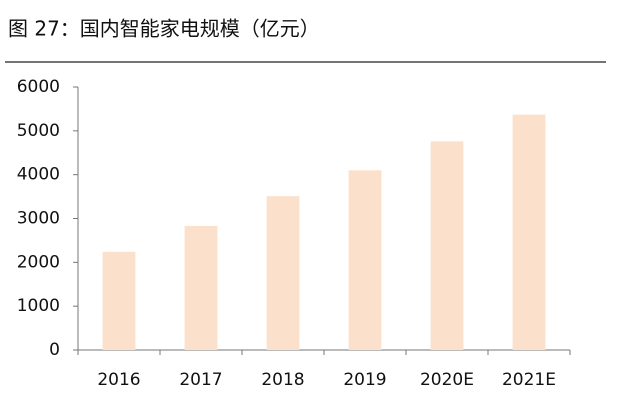 The image size is (635, 410). Describe the element at coordinates (38, 219) in the screenshot. I see `y-tick-label: 3000` at that location.